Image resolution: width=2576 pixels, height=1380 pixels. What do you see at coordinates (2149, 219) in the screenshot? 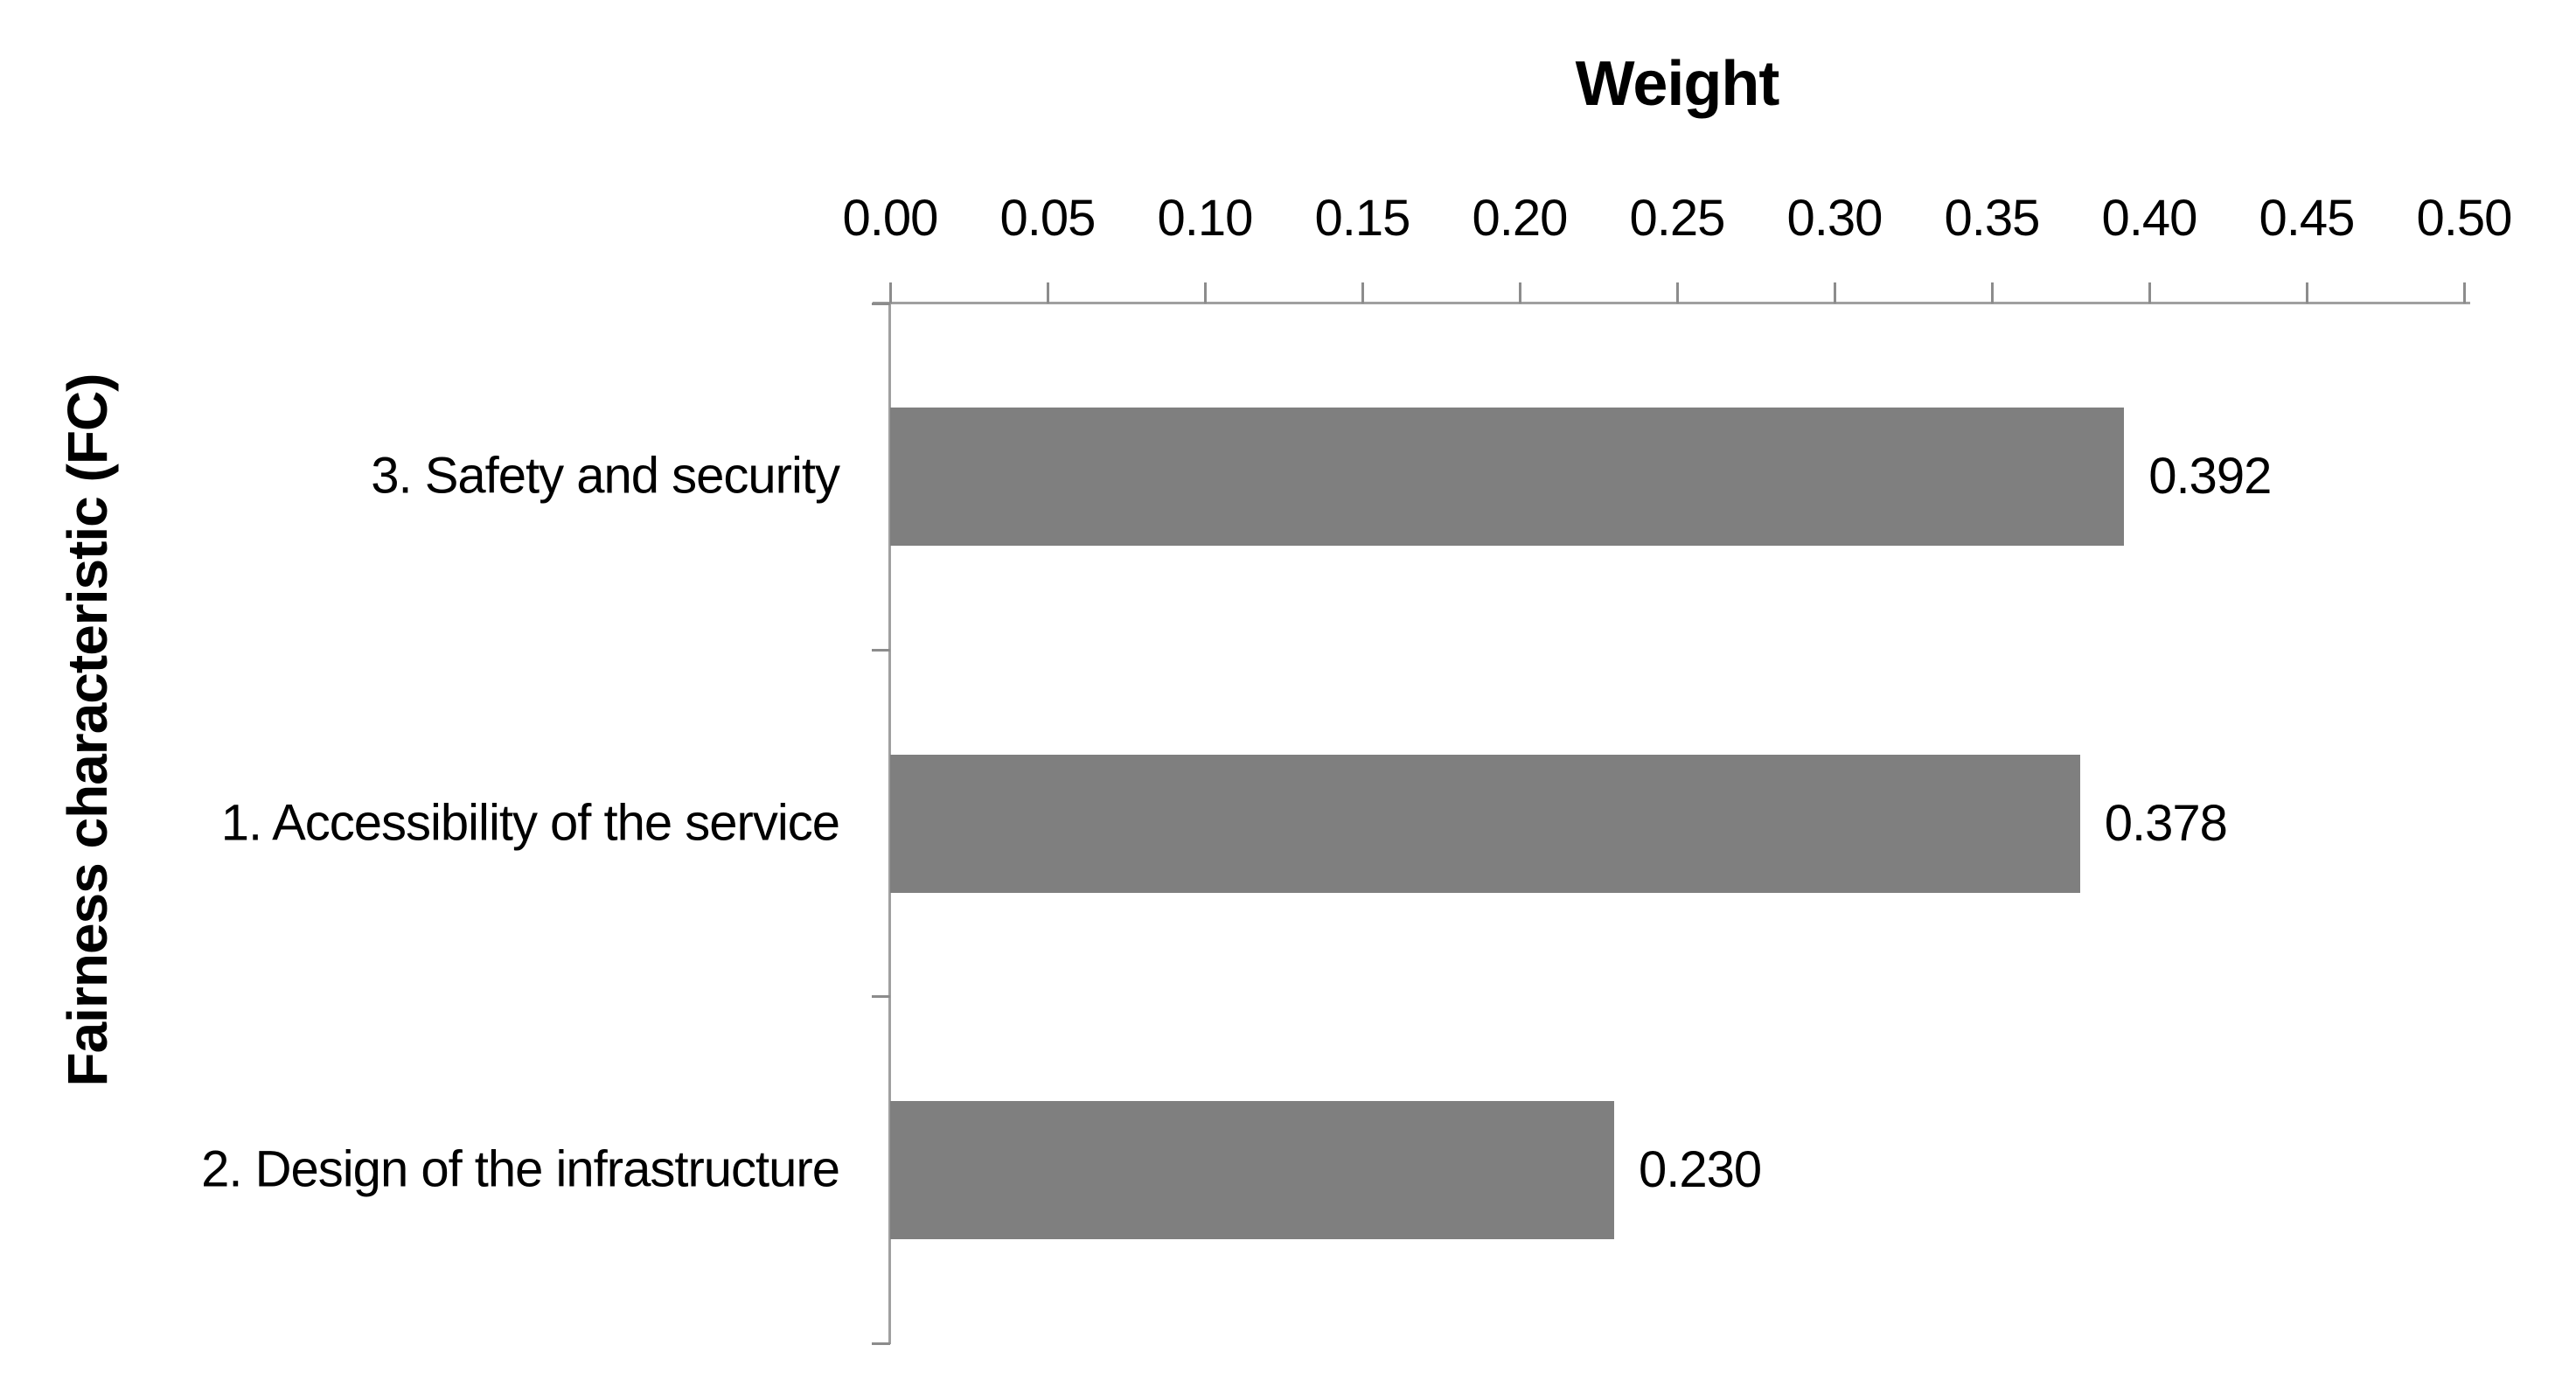
I see `x-tick-label: 0.40` at bounding box center [2149, 219].